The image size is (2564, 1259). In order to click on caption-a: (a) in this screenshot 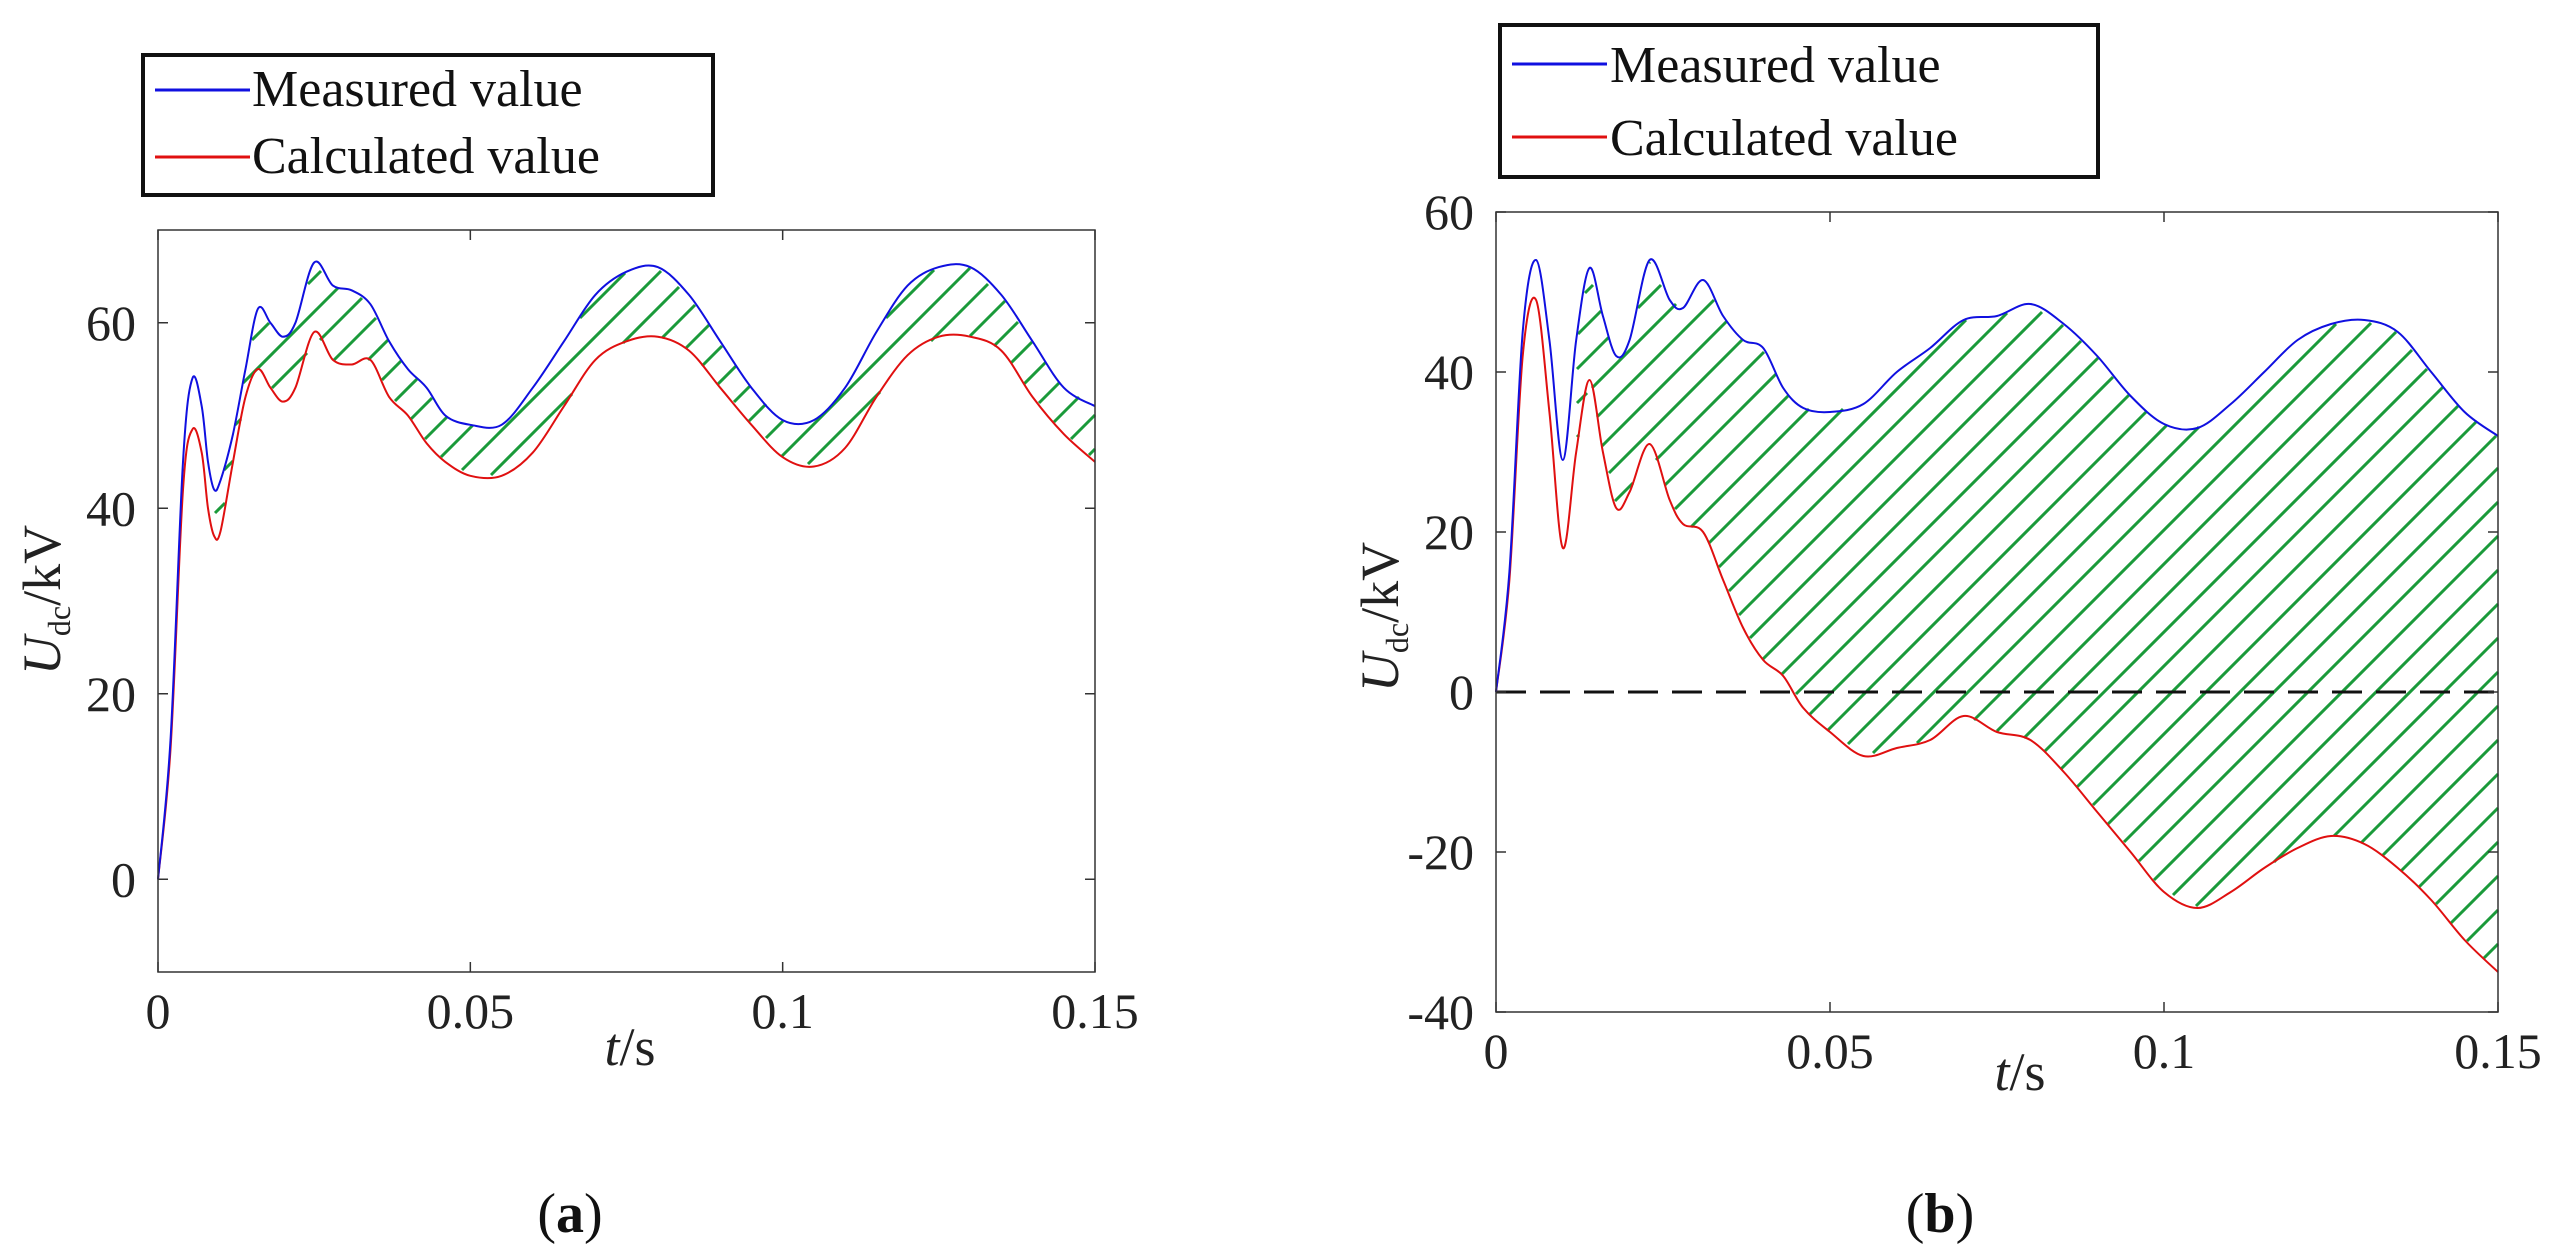, I will do `click(569, 1214)`.